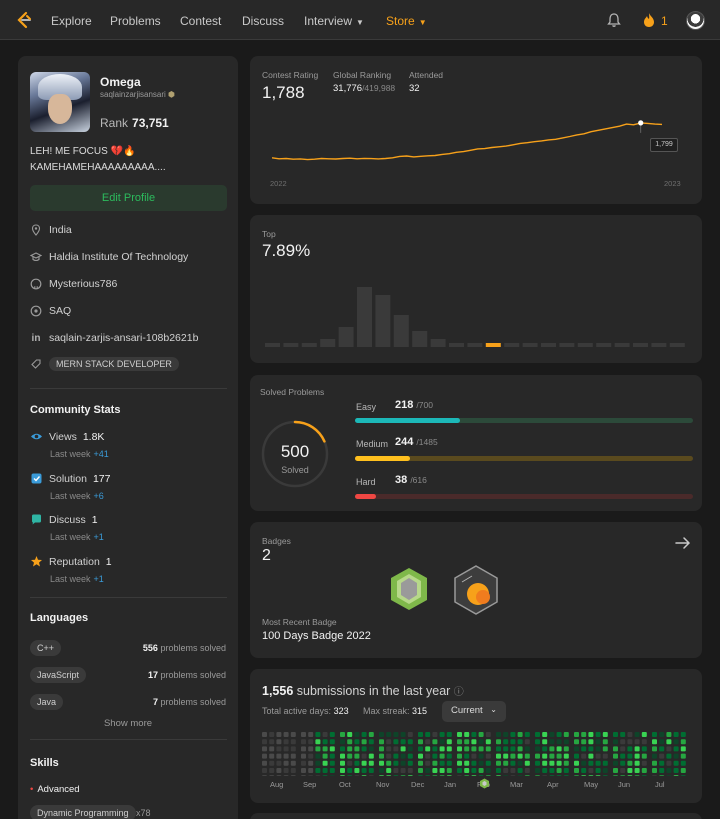 Image resolution: width=720 pixels, height=819 pixels. Describe the element at coordinates (649, 20) in the screenshot. I see `flame-icon` at that location.